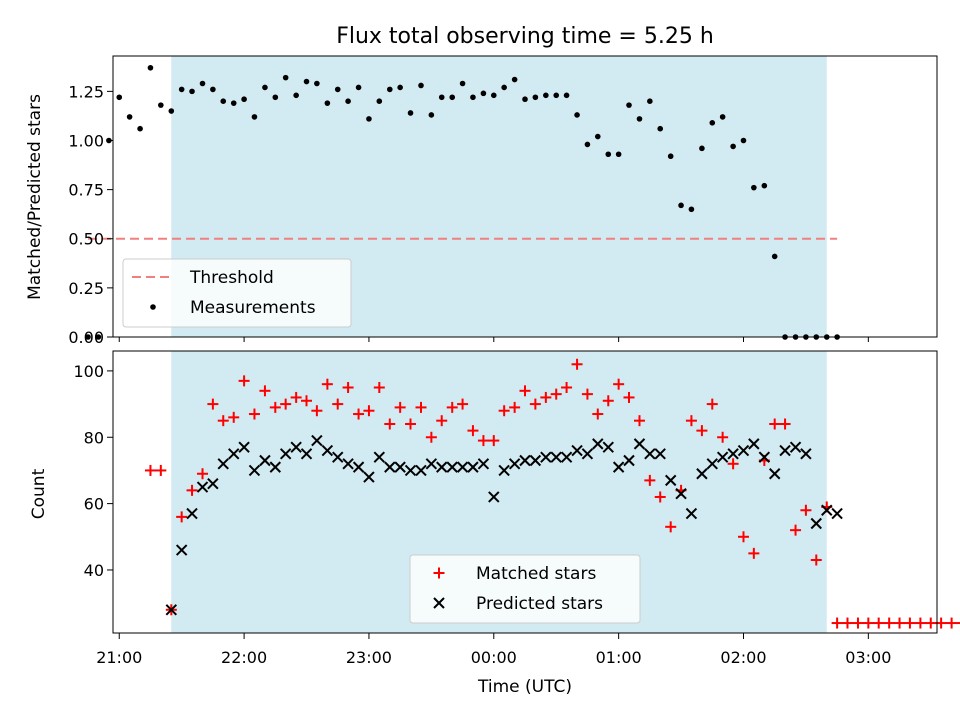 Image resolution: width=960 pixels, height=720 pixels. What do you see at coordinates (119, 657) in the screenshot?
I see `x-tick-label: 21:00` at bounding box center [119, 657].